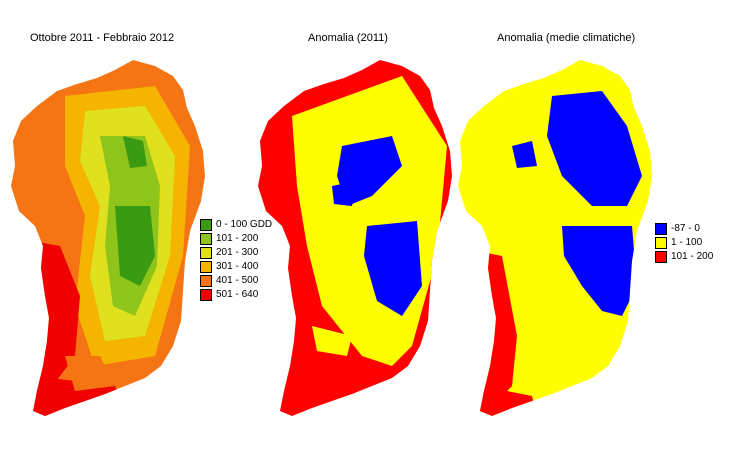  I want to click on legend-item: -87 - 0, so click(684, 228).